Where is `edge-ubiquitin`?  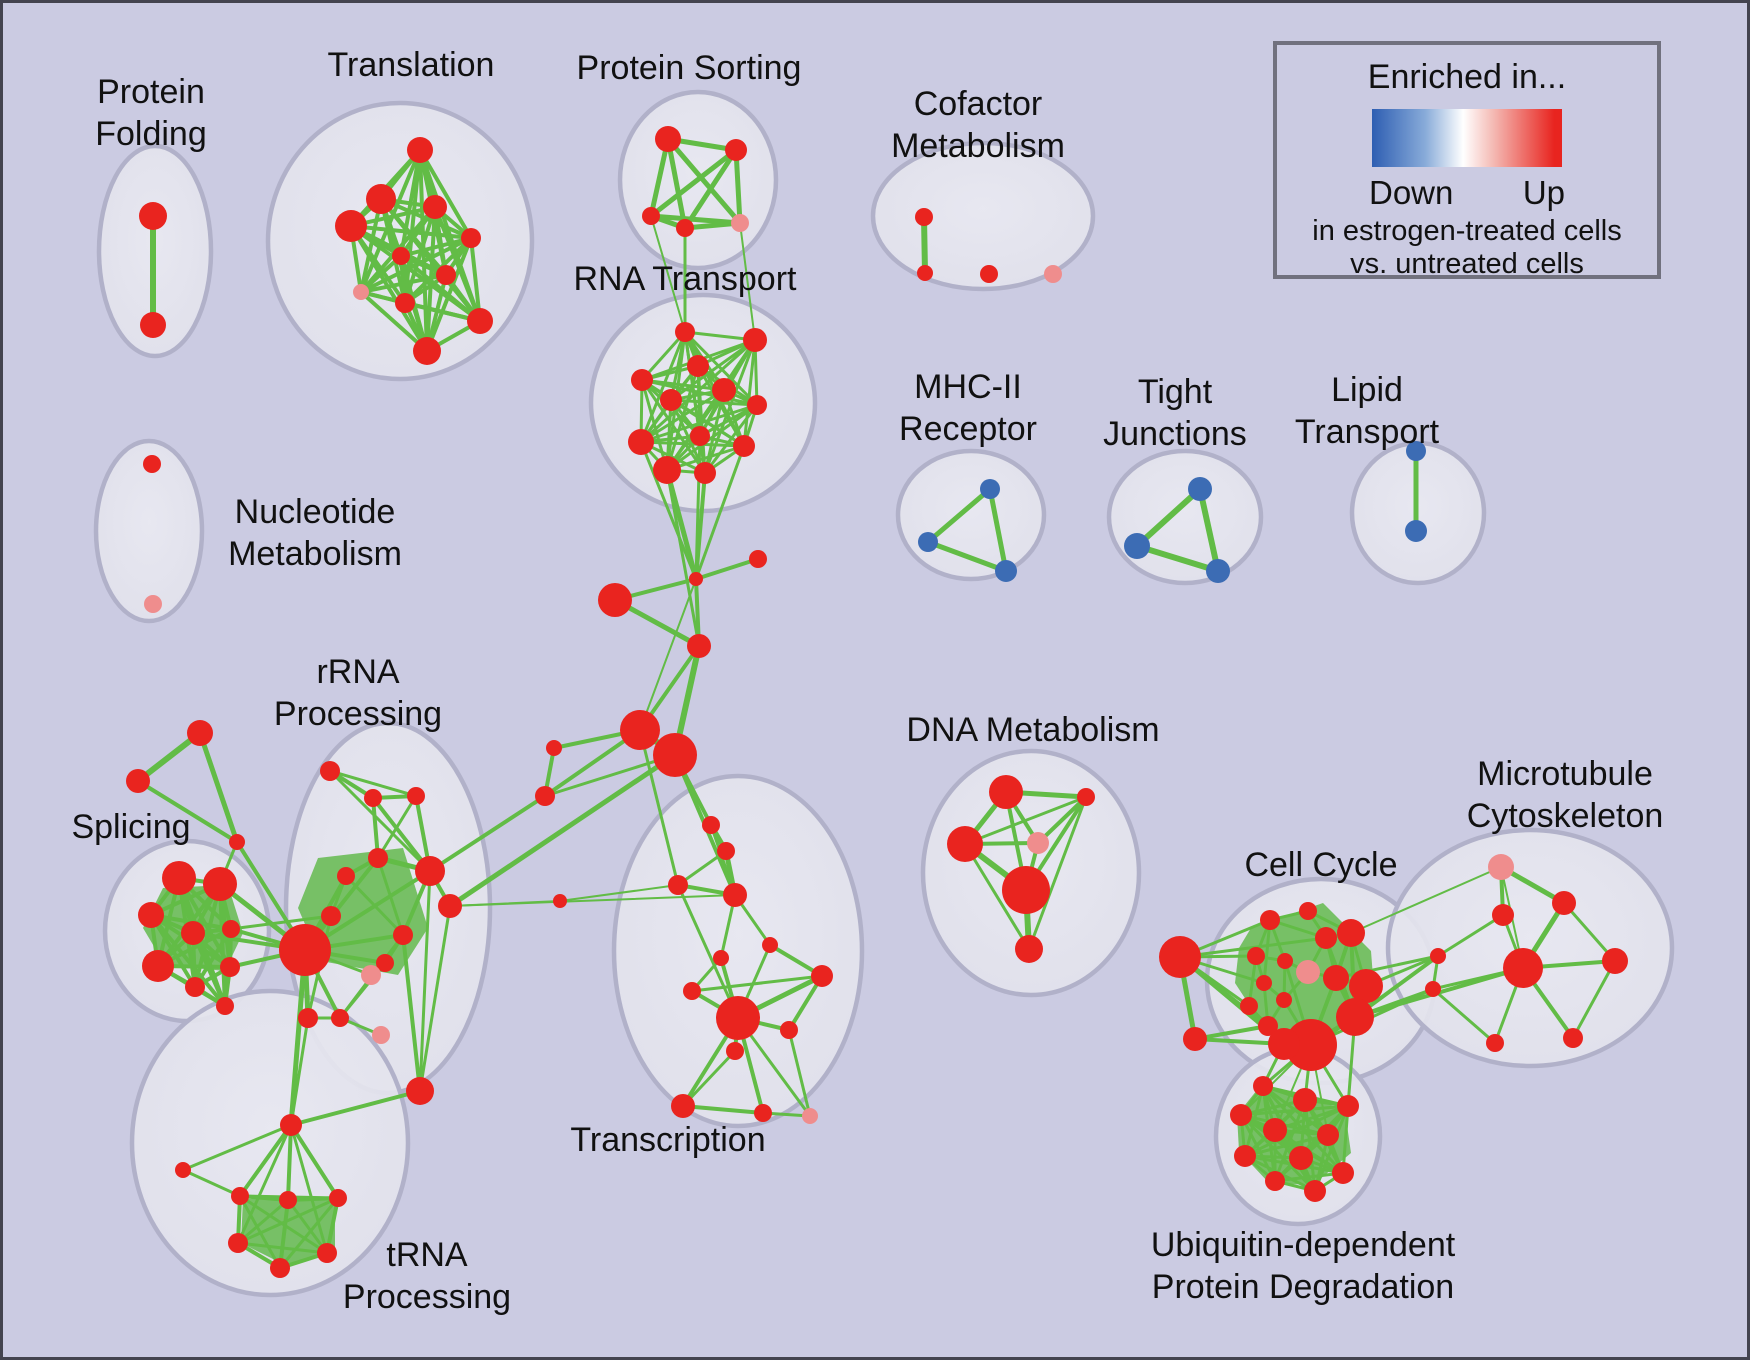
edge-ubiquitin is located at coordinates (1286, 1145).